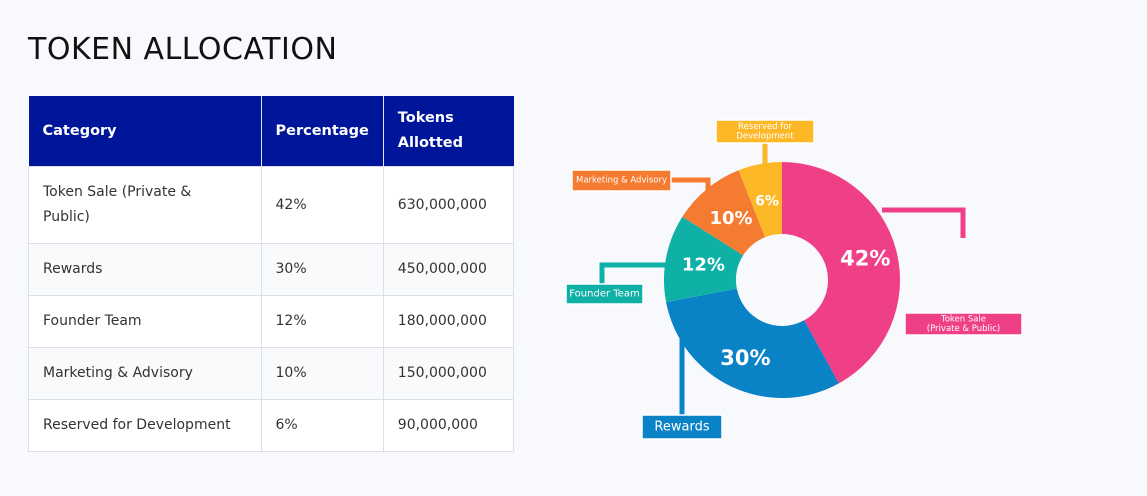 This screenshot has width=1147, height=496. I want to click on percentage-cell: 12%, so click(322, 321).